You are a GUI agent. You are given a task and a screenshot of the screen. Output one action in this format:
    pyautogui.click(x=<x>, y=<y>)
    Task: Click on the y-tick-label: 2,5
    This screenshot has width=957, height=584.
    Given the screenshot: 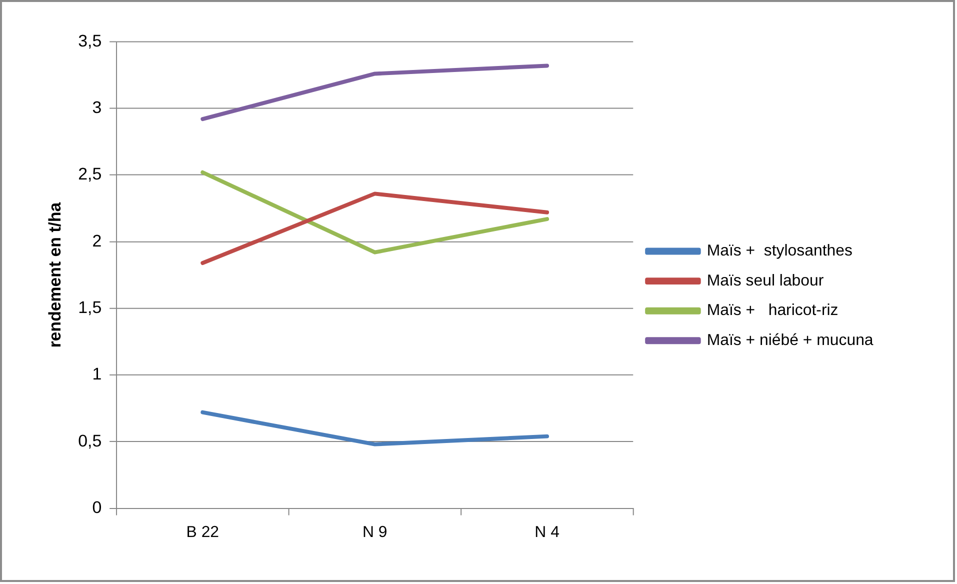 What is the action you would take?
    pyautogui.click(x=90, y=174)
    